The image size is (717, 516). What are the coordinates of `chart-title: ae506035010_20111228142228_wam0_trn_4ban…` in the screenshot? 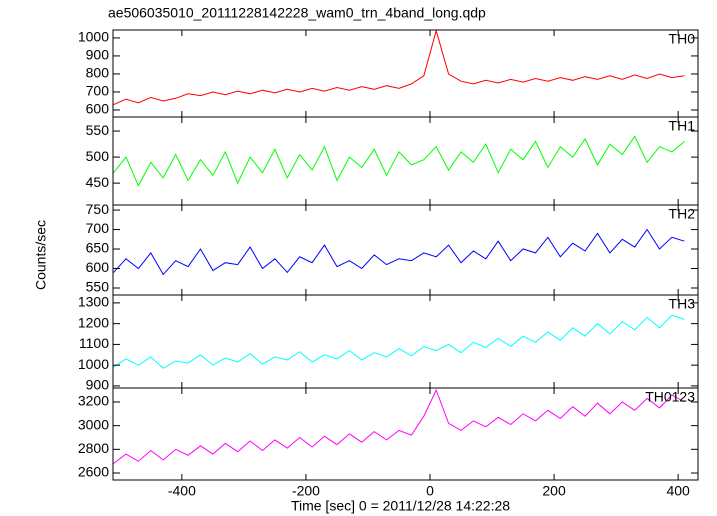 It's located at (297, 13).